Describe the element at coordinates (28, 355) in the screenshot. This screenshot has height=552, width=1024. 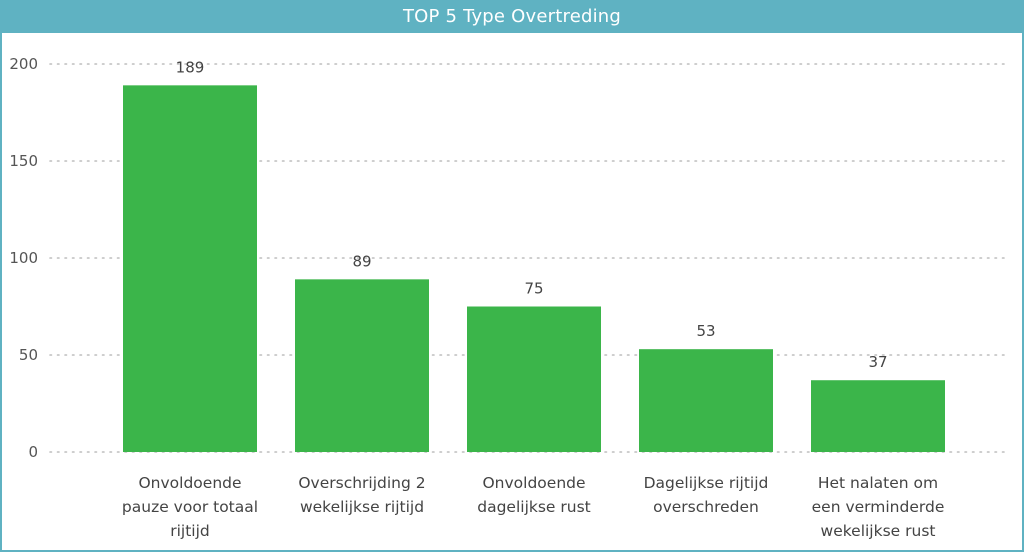
I see `y-tick-label: 50` at that location.